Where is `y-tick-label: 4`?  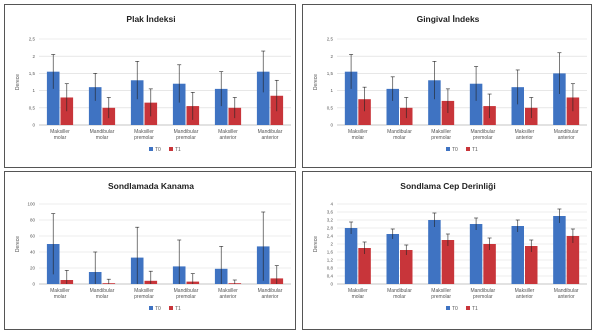
y-tick-label: 4 is located at coordinates (331, 204).